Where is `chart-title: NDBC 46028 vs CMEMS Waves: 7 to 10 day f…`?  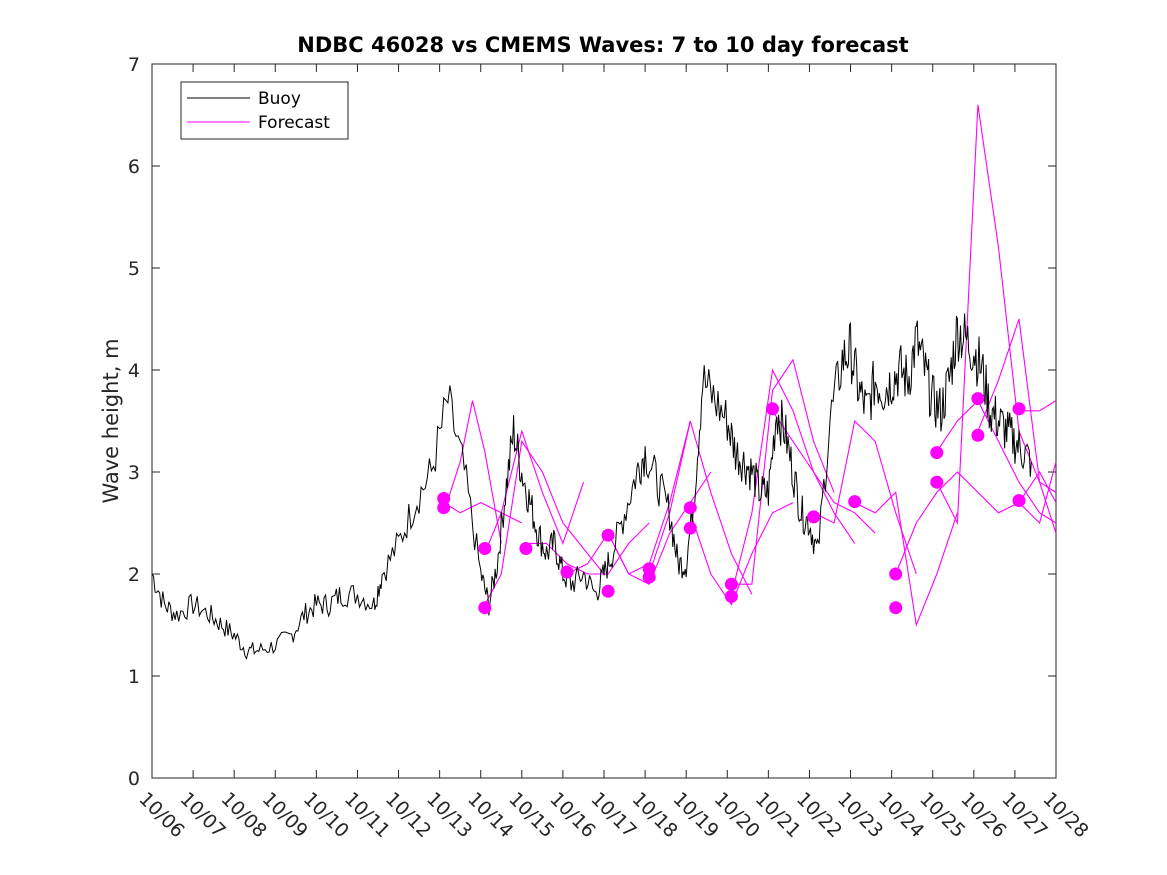 chart-title: NDBC 46028 vs CMEMS Waves: 7 to 10 day f… is located at coordinates (602, 45).